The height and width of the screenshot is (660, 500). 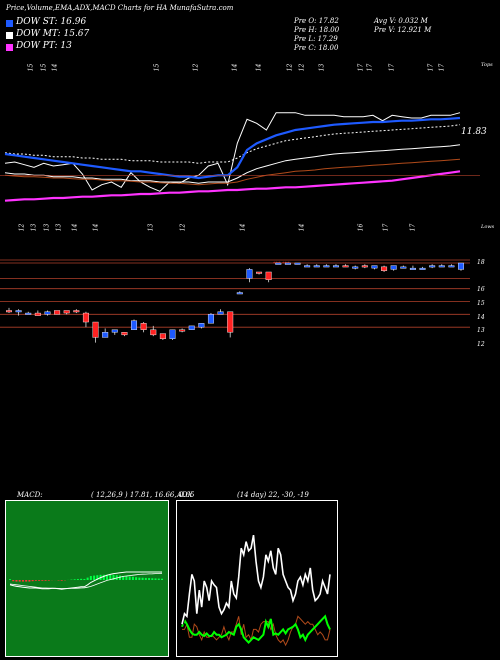 I want to click on adx-minus-di-line, so click(x=256, y=631).